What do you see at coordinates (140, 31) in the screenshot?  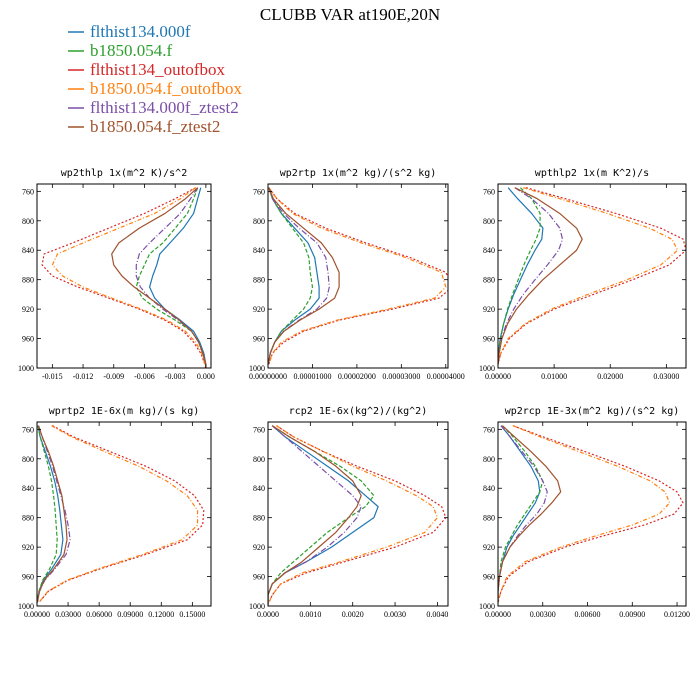 I see `legend-label-flthist134-000f: flthist134.000f` at bounding box center [140, 31].